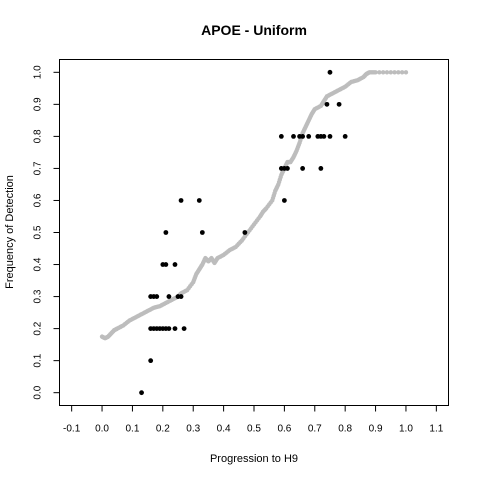 This screenshot has width=480, height=480. What do you see at coordinates (132, 429) in the screenshot?
I see `x-tick-label: 0.1` at bounding box center [132, 429].